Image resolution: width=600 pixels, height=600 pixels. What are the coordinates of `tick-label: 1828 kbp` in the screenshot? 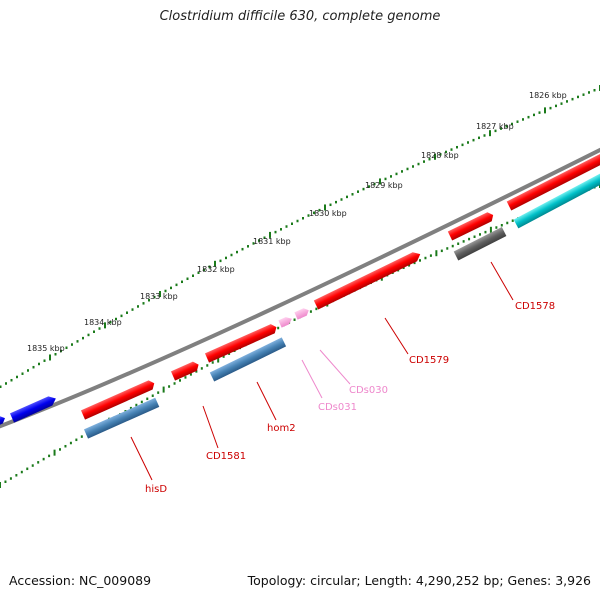 It's located at (440, 155).